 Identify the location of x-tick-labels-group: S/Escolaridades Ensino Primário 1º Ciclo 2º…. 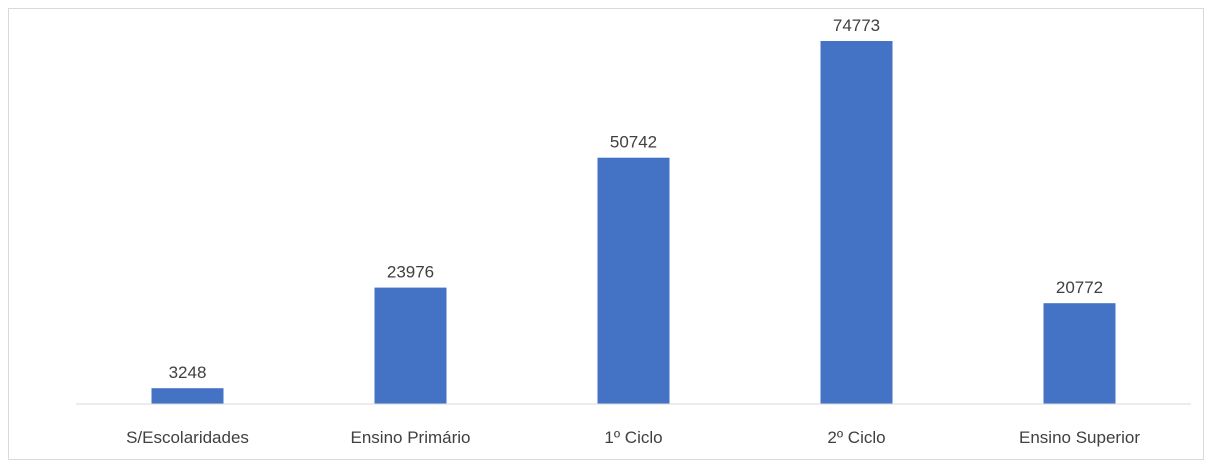
(633, 437).